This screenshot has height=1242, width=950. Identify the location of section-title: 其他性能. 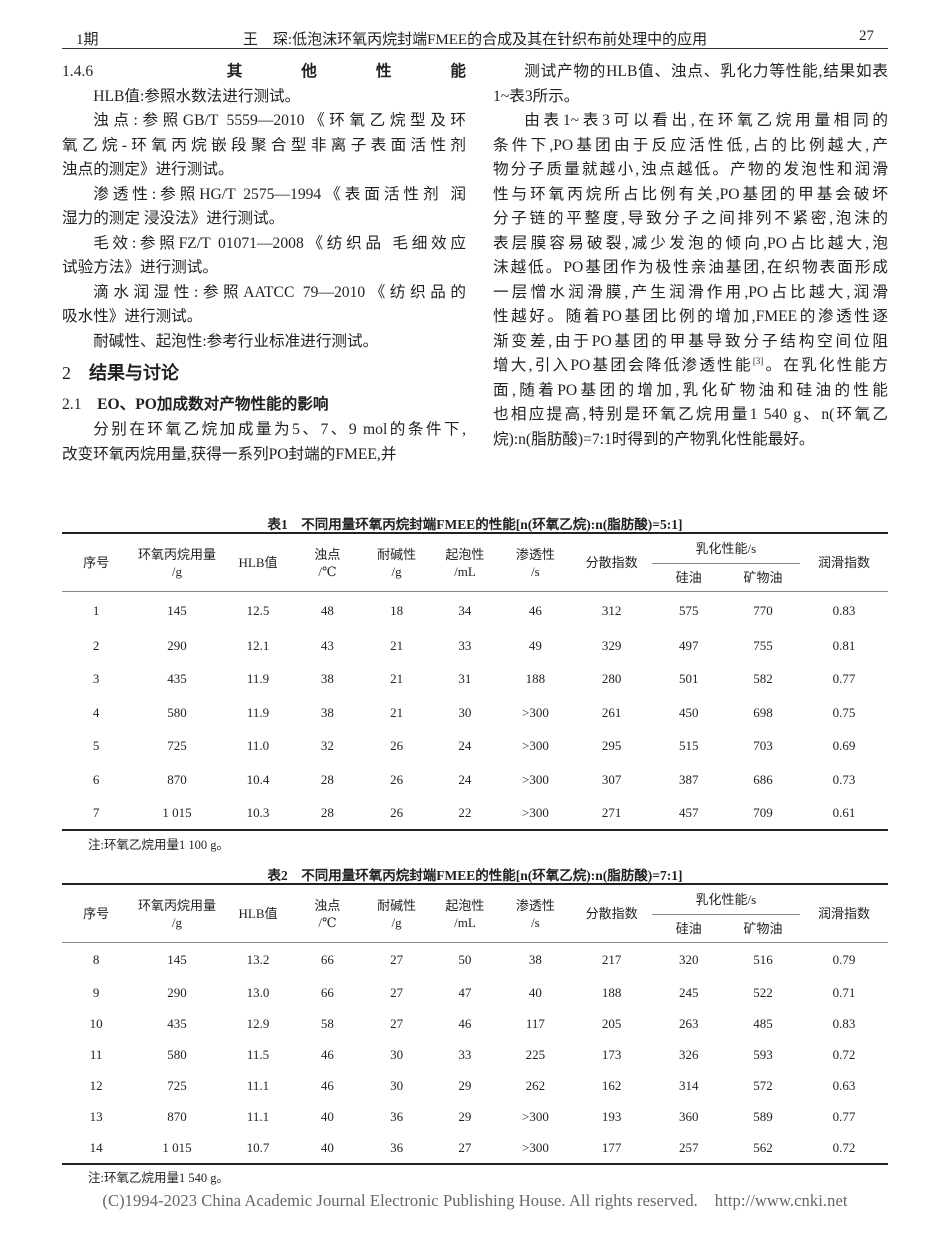
(346, 71).